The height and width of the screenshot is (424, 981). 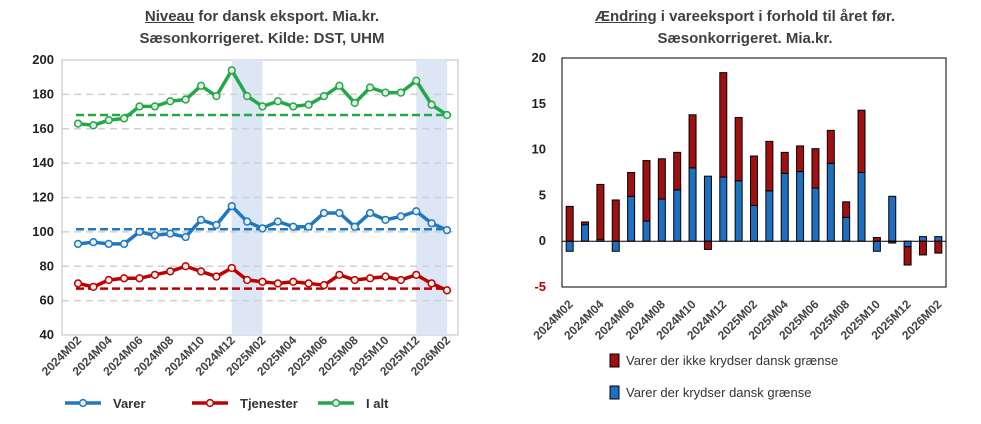 I want to click on left-y-tick-label: 200, so click(x=43, y=59).